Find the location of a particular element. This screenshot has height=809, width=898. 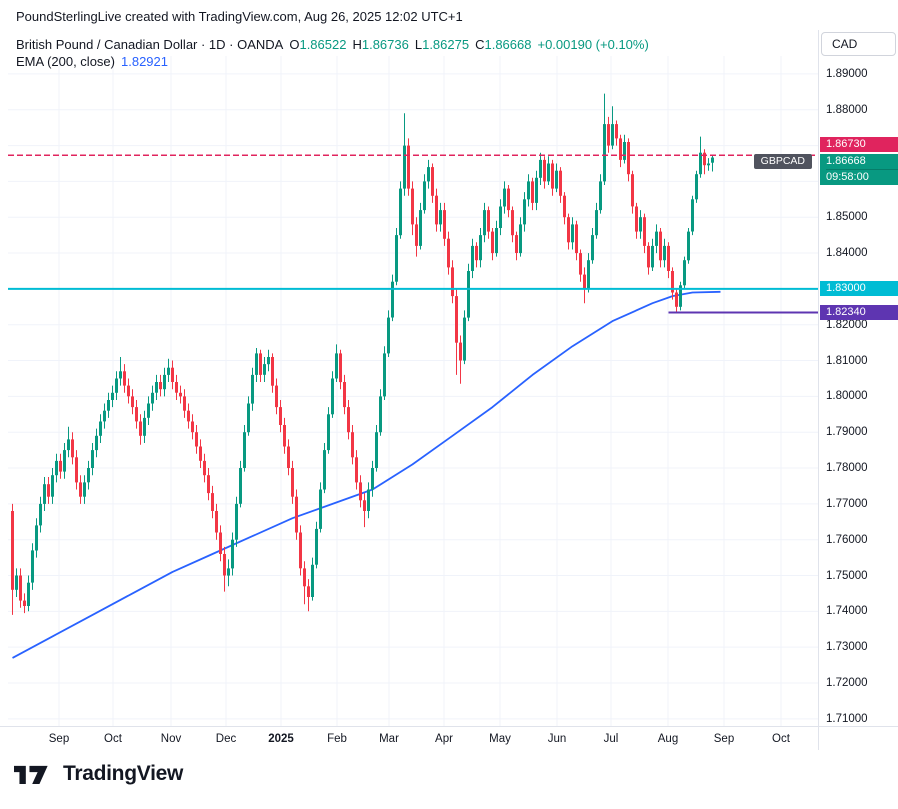

time-tick: May is located at coordinates (500, 739).